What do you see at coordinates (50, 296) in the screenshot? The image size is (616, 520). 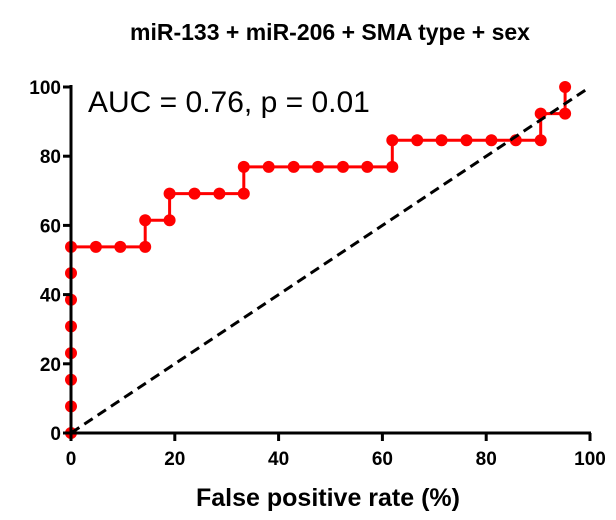 I see `y-tick-label: 40` at bounding box center [50, 296].